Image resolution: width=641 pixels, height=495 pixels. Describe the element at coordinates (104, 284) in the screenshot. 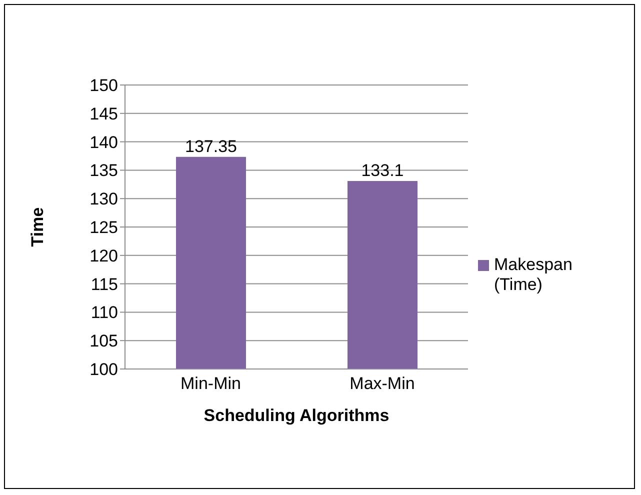

I see `y-tick-label: 115` at that location.